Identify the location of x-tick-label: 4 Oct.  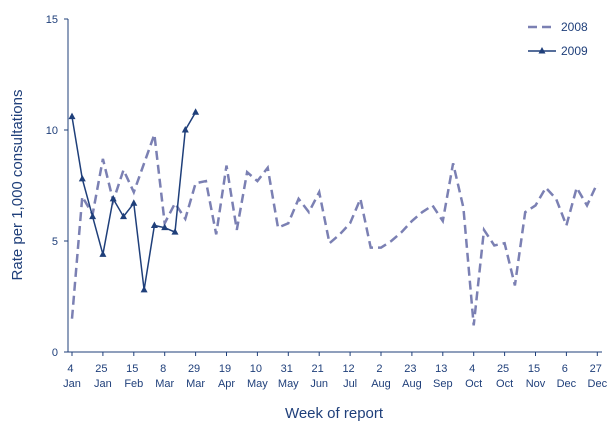
(473, 376).